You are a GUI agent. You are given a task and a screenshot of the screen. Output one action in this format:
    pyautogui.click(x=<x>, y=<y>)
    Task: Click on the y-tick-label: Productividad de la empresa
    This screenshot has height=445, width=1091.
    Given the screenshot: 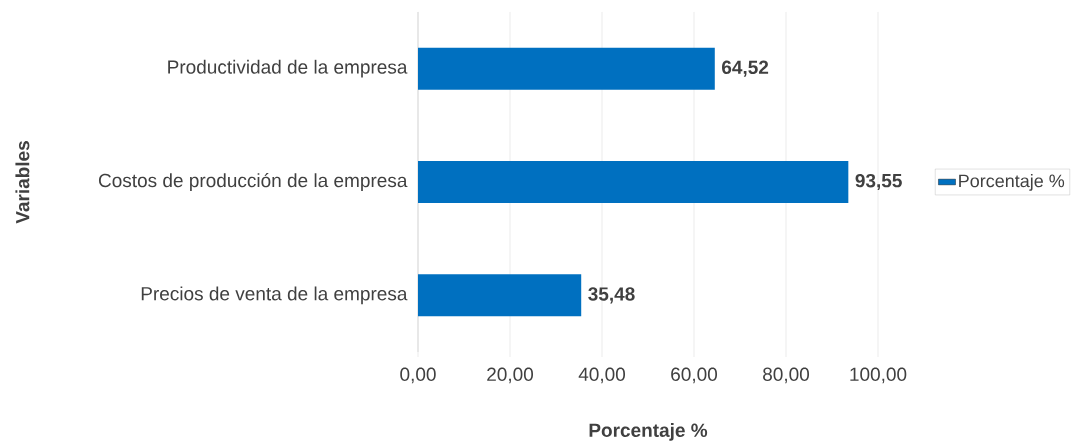 What is the action you would take?
    pyautogui.click(x=288, y=68)
    